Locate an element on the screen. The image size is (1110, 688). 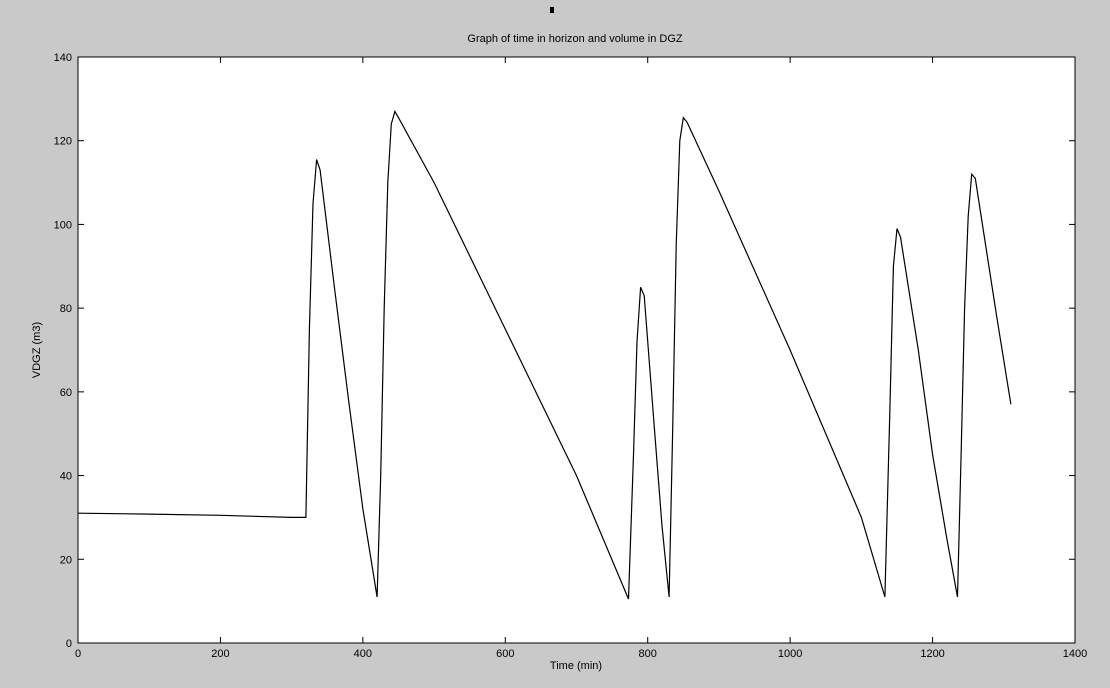
x-tick-label: 1400 is located at coordinates (1075, 654).